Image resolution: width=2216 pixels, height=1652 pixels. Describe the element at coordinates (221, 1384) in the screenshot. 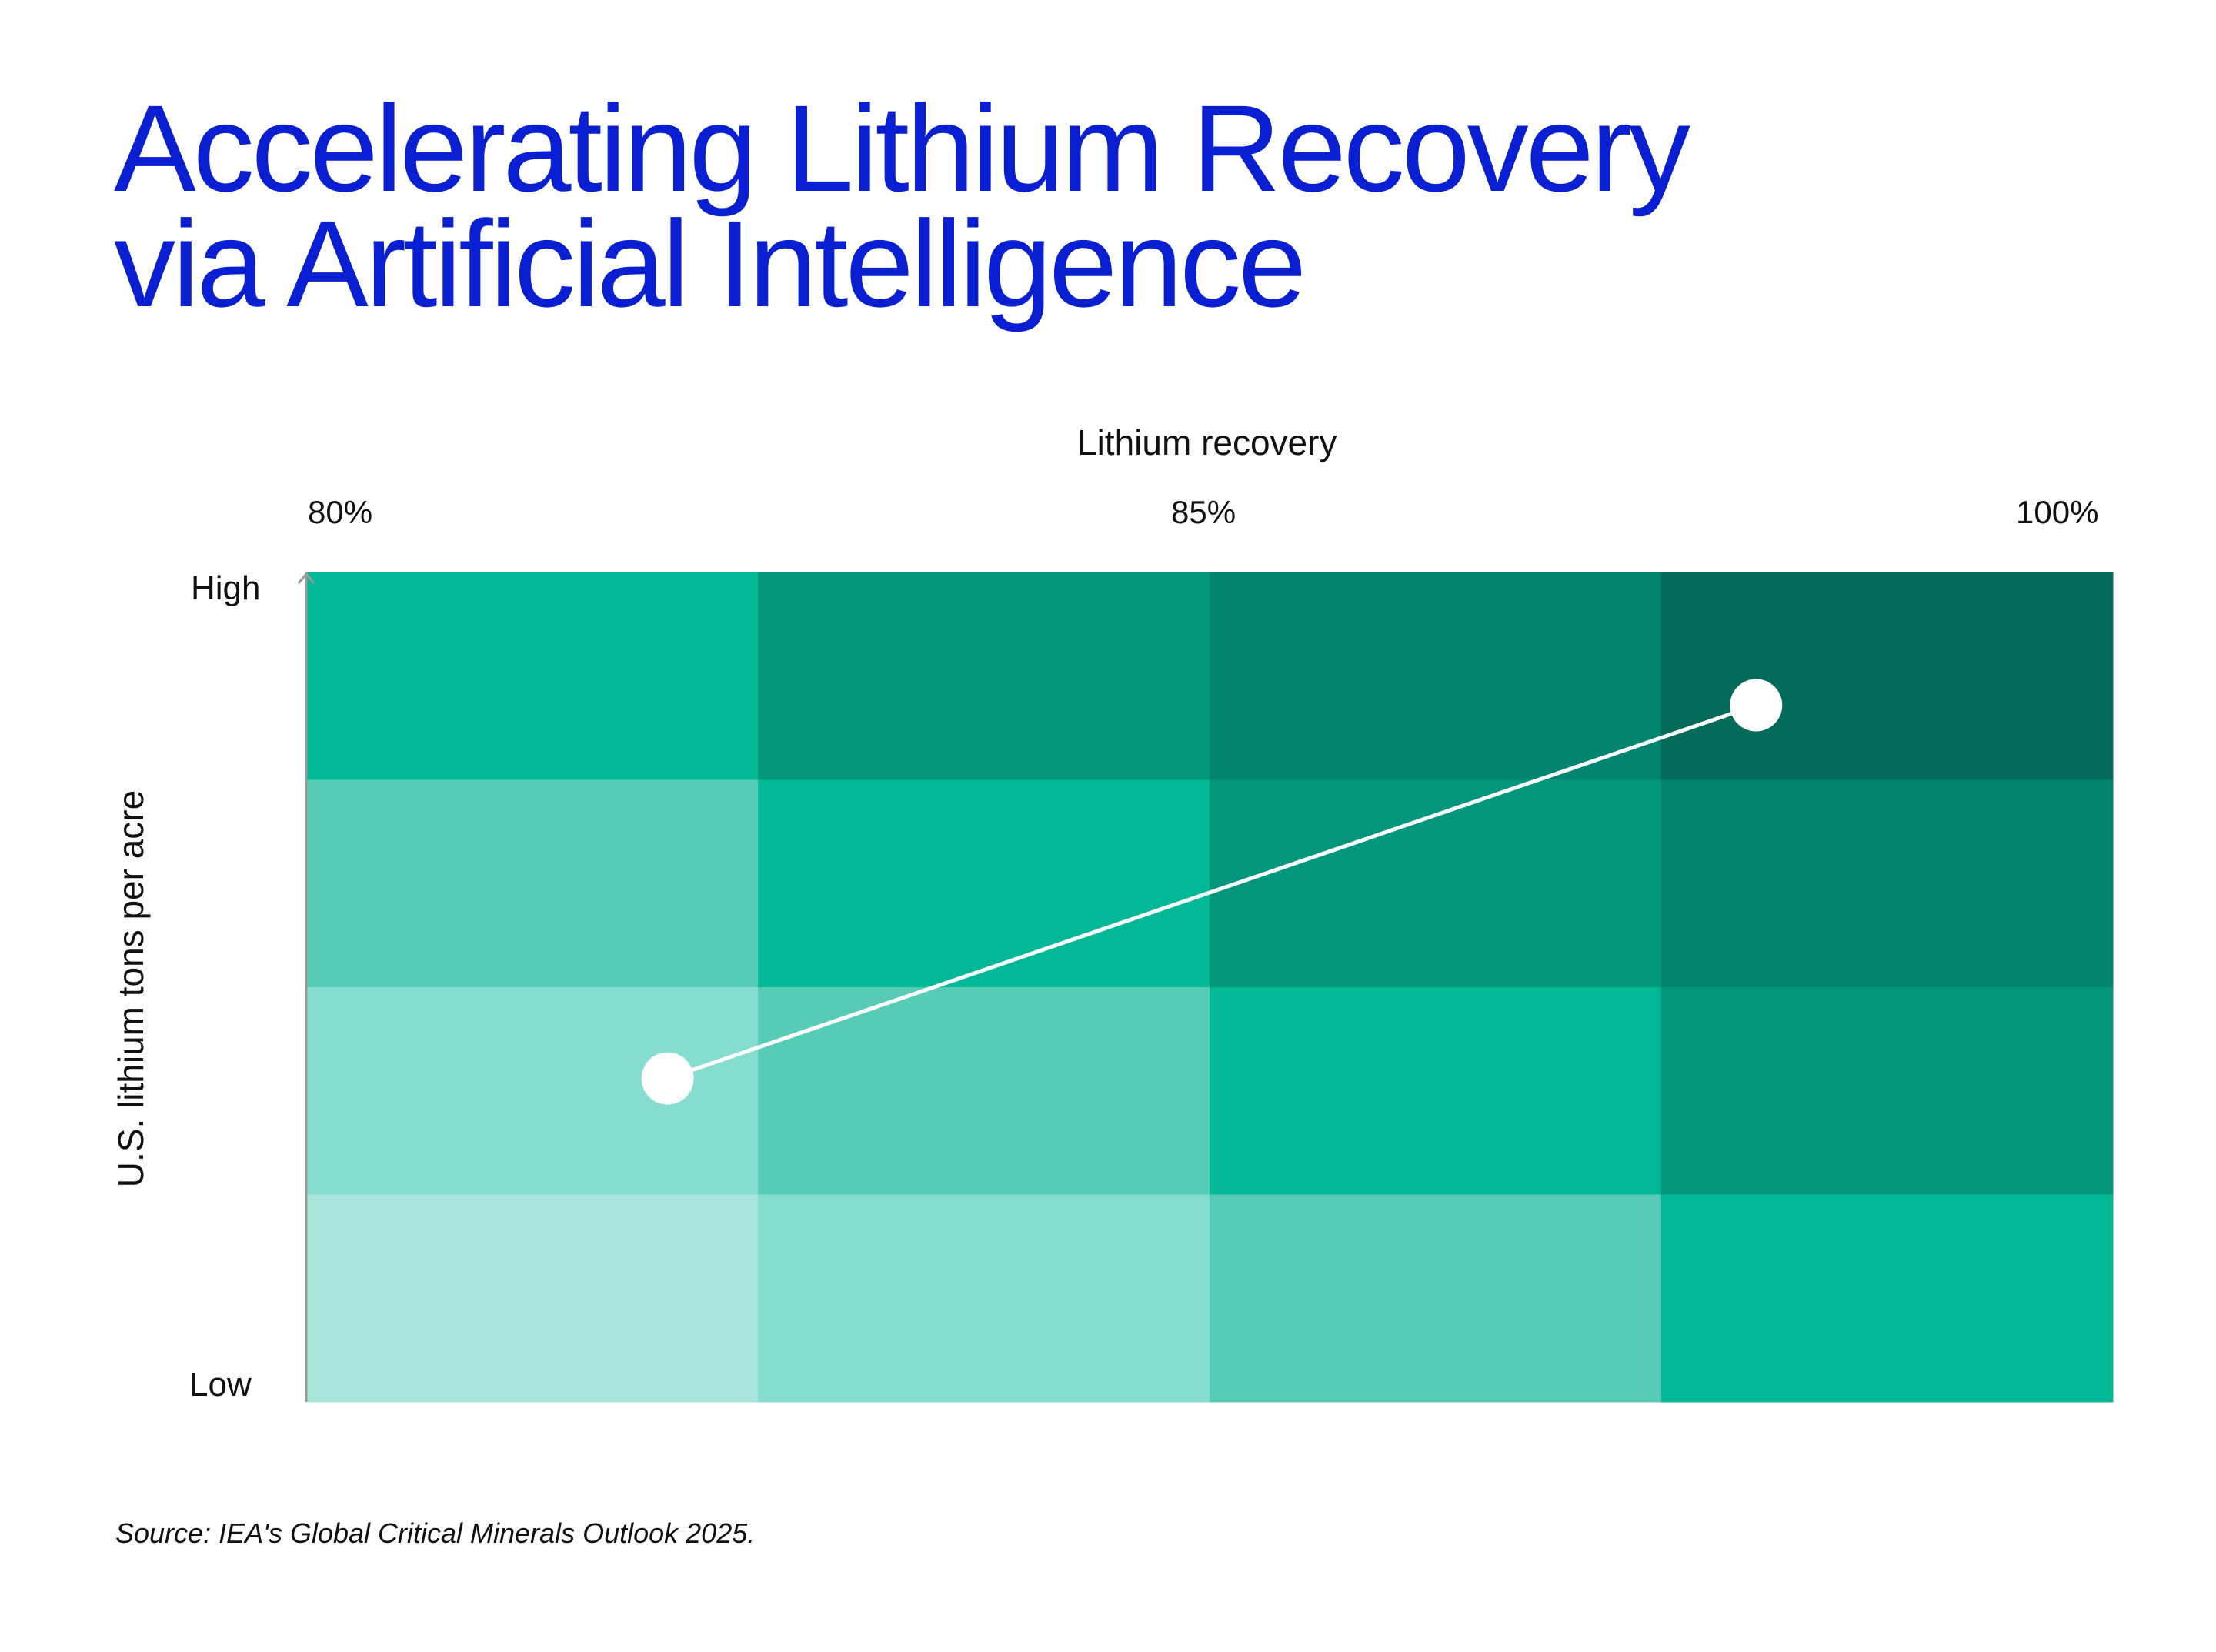

I see `y-tick-label-low: Low` at that location.